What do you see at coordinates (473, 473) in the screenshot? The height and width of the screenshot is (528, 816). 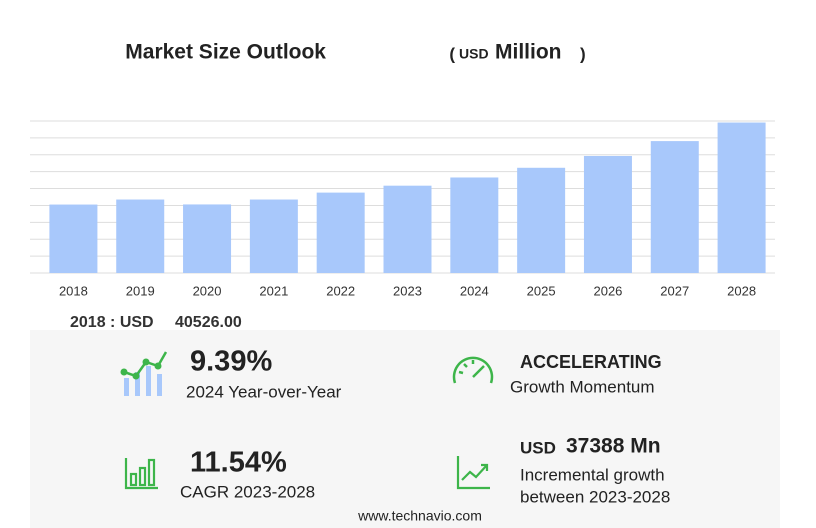 I see `incr-icon` at bounding box center [473, 473].